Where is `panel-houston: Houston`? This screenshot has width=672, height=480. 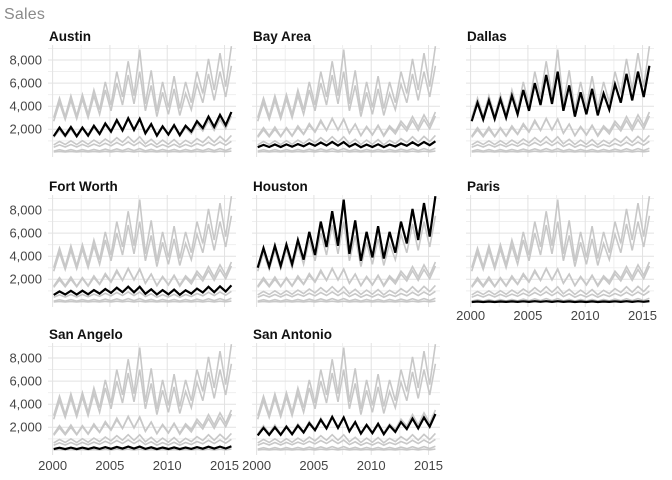 panel-houston: Houston is located at coordinates (346, 243).